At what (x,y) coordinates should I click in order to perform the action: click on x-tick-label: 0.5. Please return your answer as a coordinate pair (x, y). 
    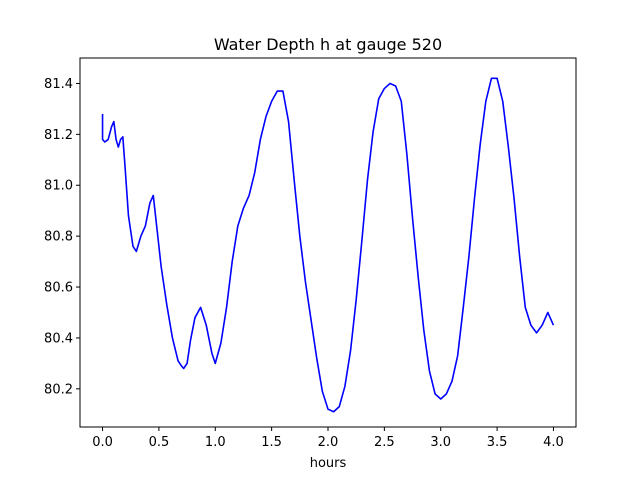
    Looking at the image, I should click on (159, 442).